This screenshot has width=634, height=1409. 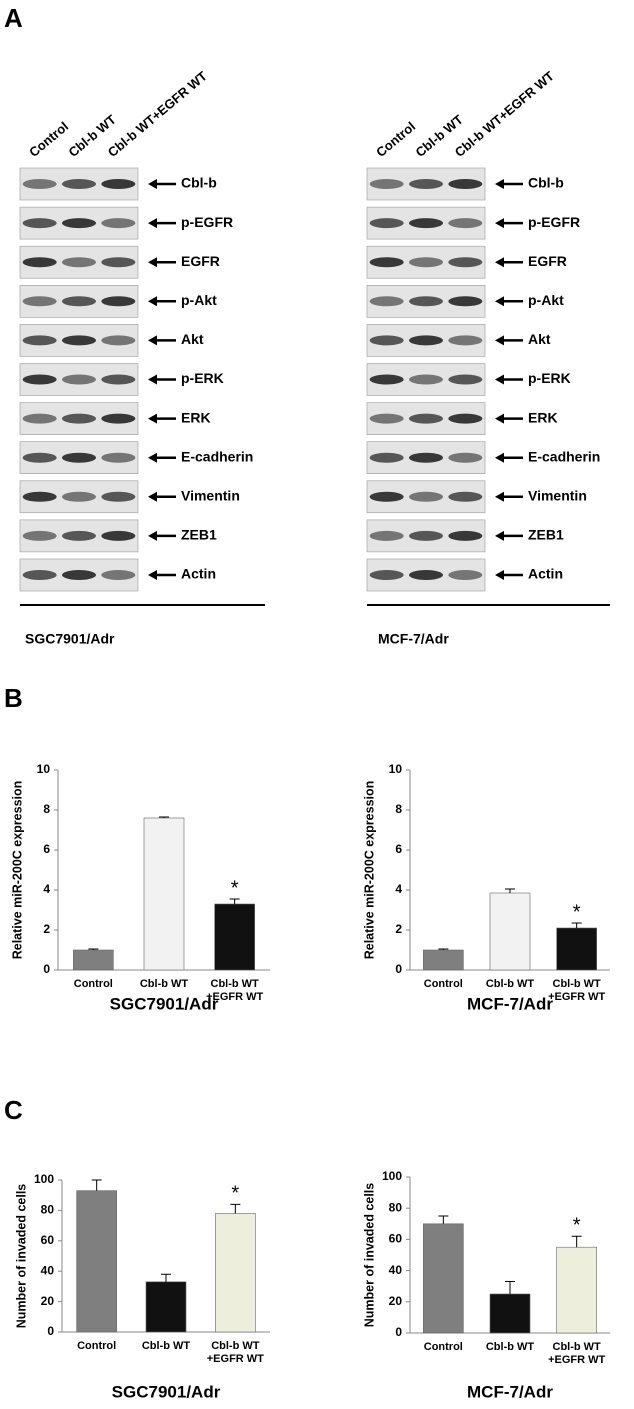 I want to click on lane-label: Cbl-b WT+EGFR WT, so click(x=504, y=114).